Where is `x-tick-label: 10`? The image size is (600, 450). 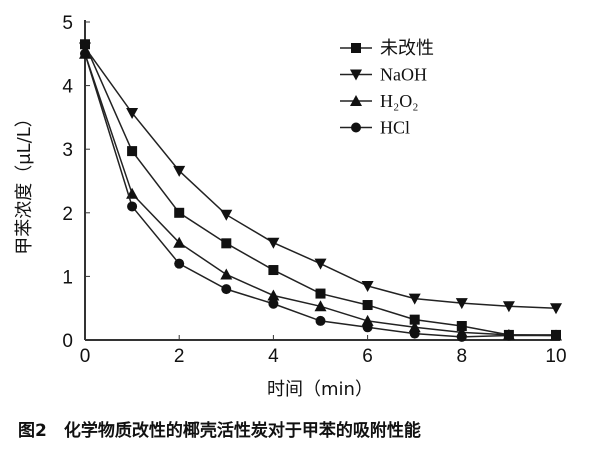
x-tick-label: 10 is located at coordinates (555, 356).